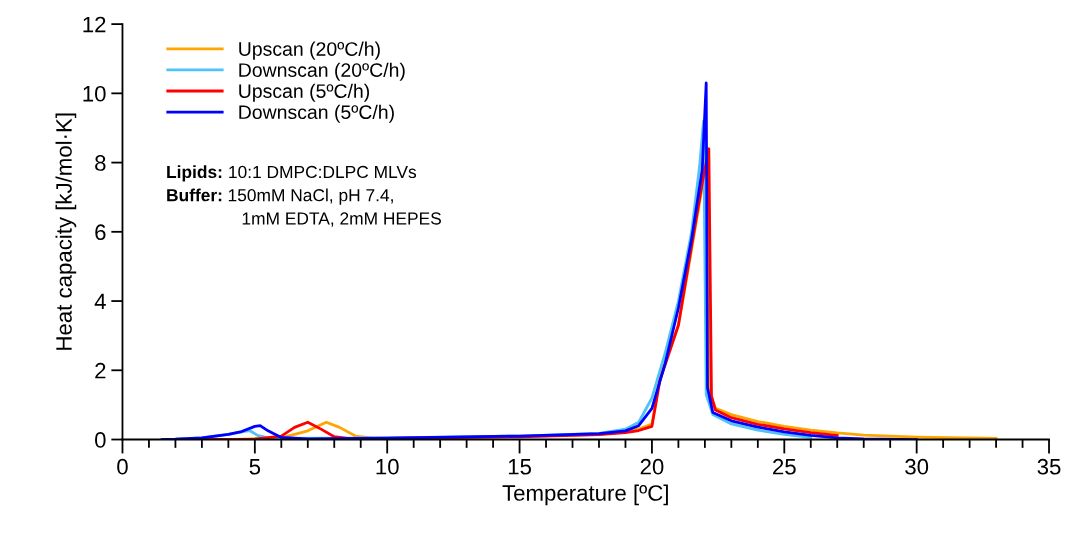  What do you see at coordinates (94, 93) in the screenshot?
I see `y-tick-label: 10` at bounding box center [94, 93].